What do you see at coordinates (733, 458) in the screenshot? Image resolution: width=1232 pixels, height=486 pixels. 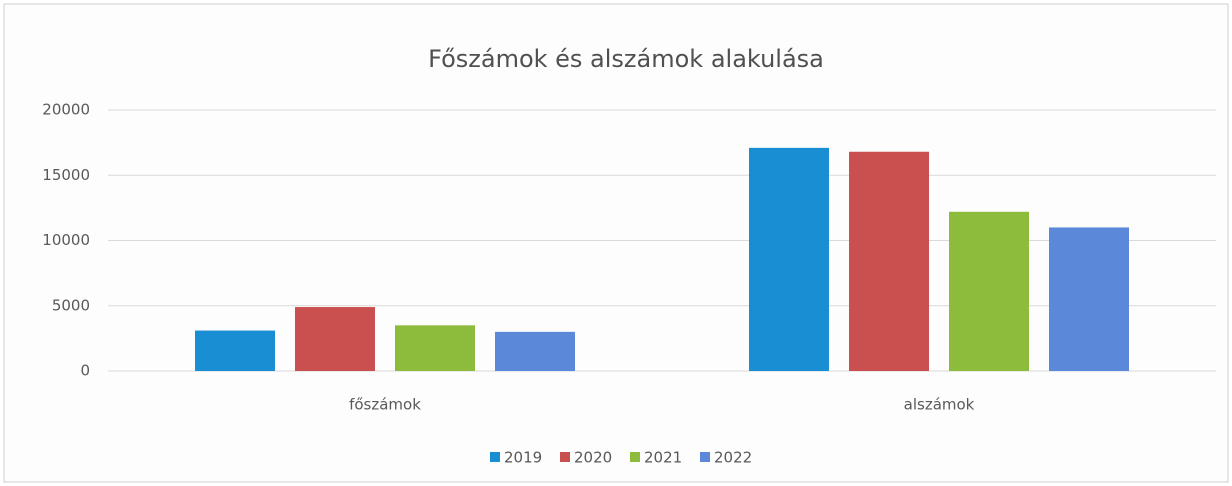 I see `legend-label: 2022` at bounding box center [733, 458].